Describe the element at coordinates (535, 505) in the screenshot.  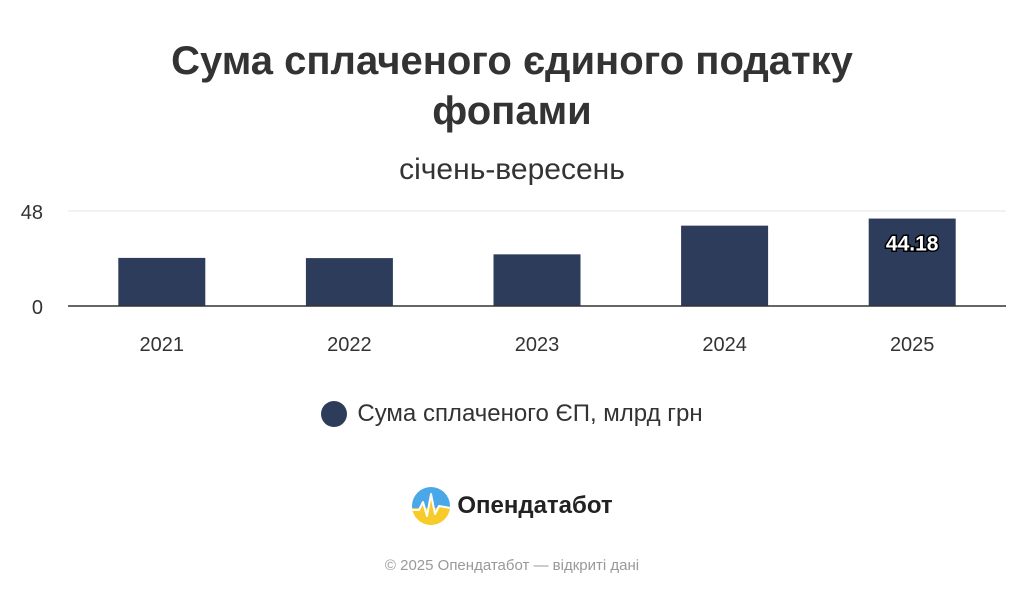
I see `brand-name: Опендатабот` at that location.